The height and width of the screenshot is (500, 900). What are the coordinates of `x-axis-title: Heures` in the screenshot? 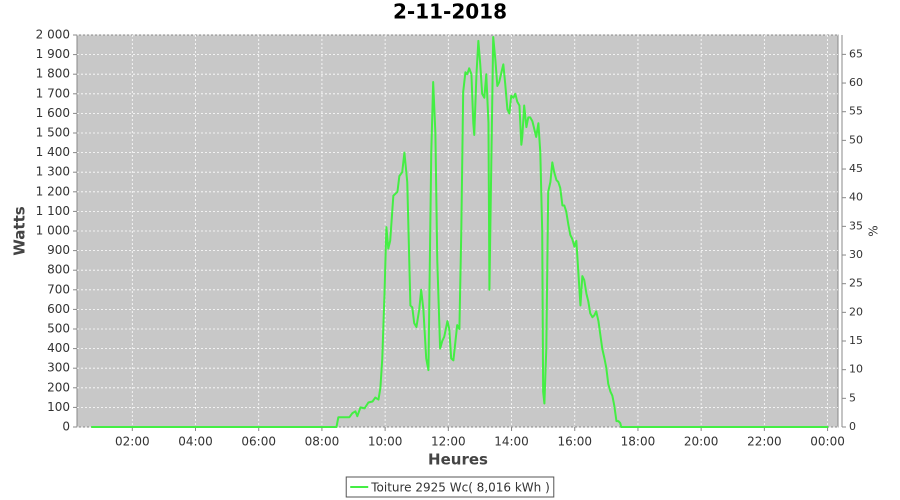 It's located at (458, 460).